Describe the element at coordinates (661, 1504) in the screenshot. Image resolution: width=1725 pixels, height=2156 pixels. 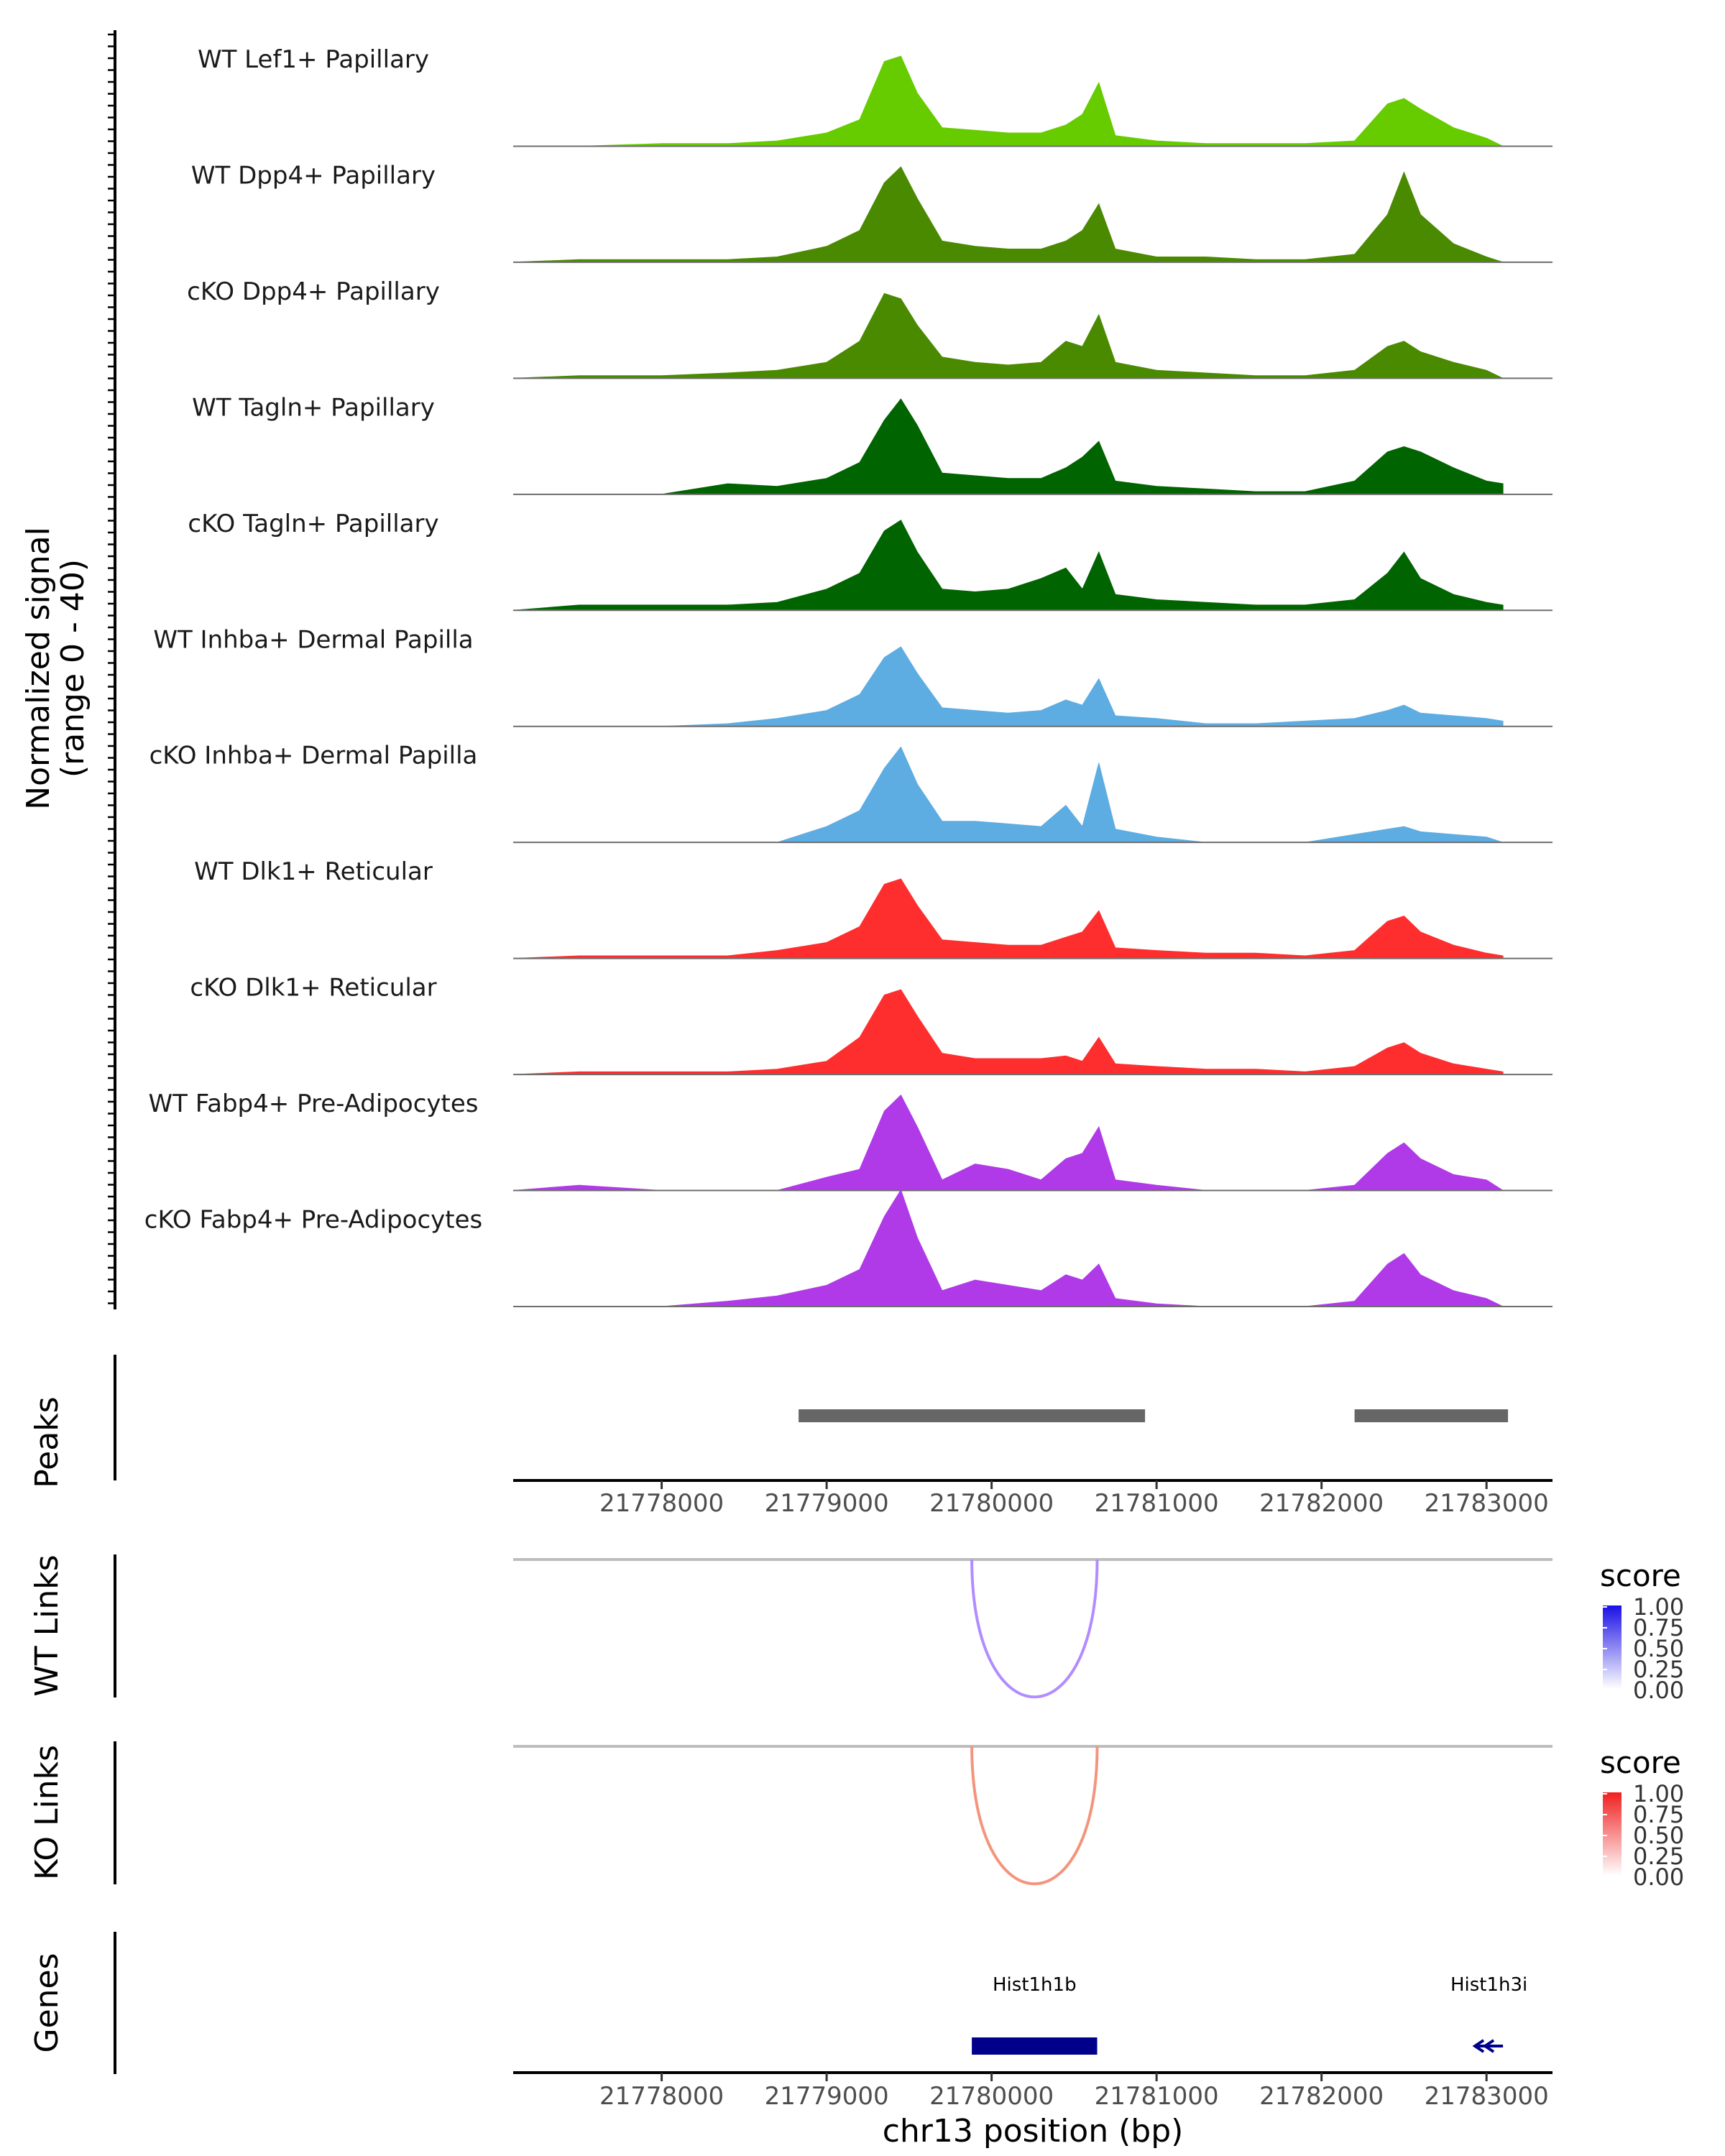
I see `x-axis-top-tick-label: 21778000` at that location.